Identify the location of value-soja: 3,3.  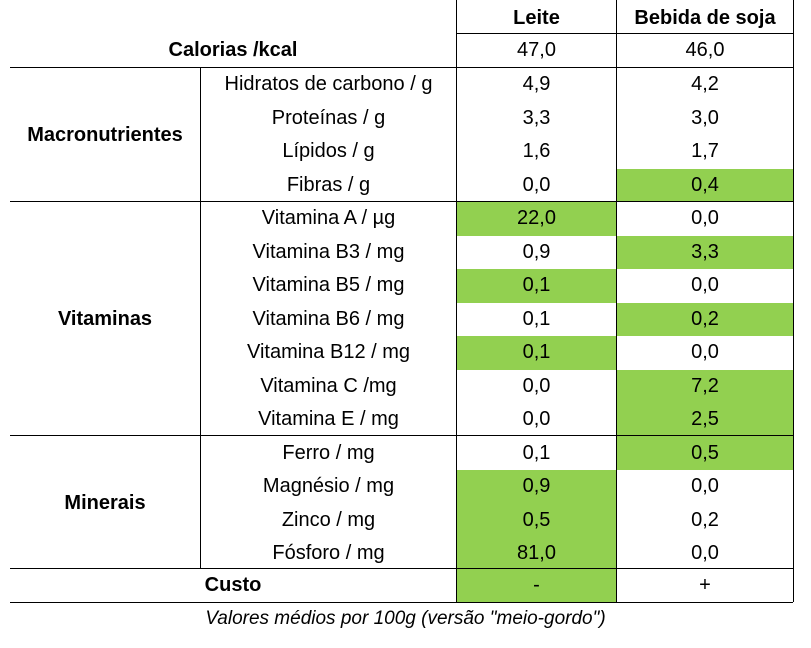
(705, 252).